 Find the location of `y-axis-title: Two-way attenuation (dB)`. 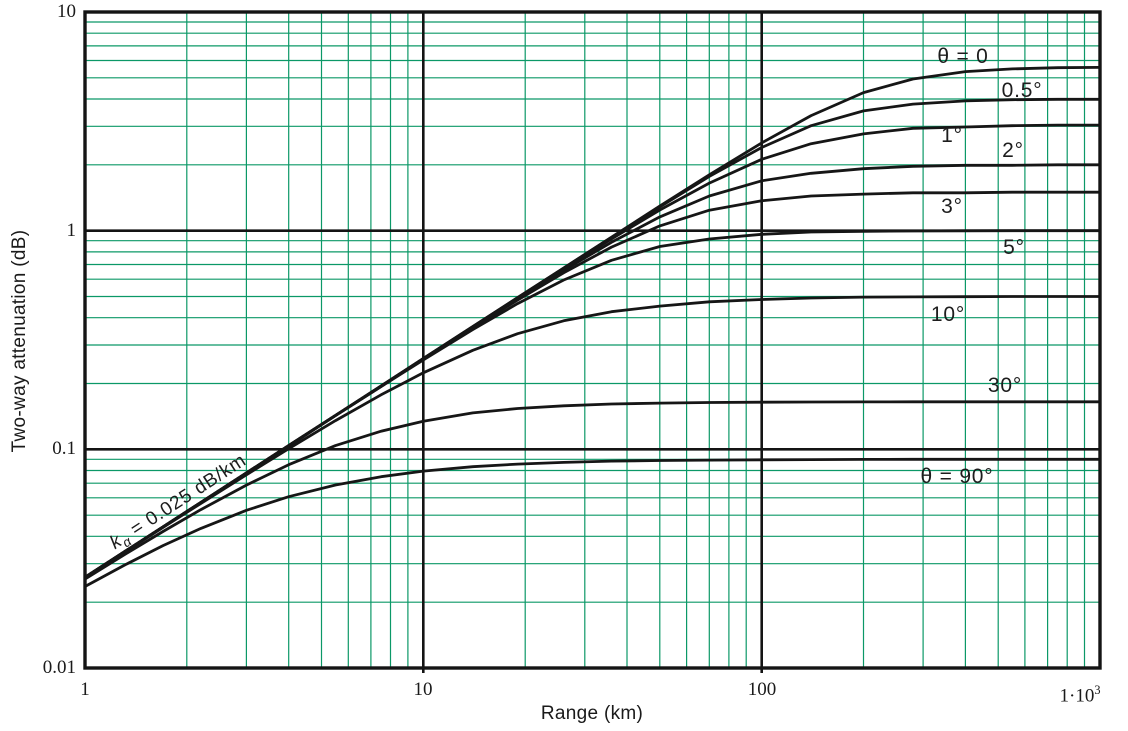

y-axis-title: Two-way attenuation (dB) is located at coordinates (19, 341).